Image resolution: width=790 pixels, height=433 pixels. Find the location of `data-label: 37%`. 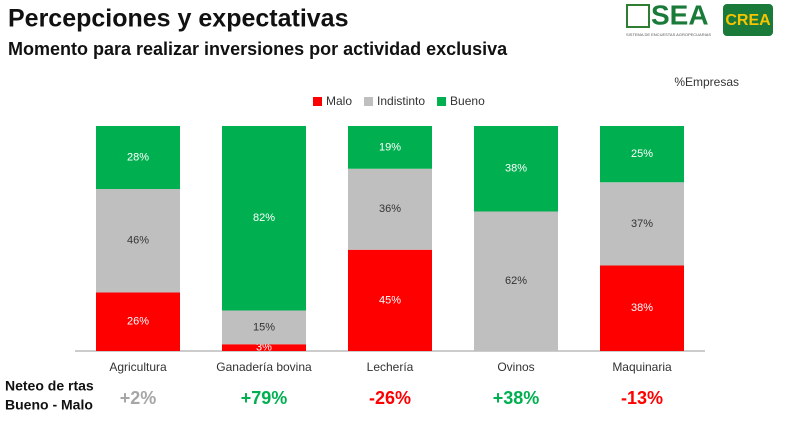

data-label: 37% is located at coordinates (642, 224).